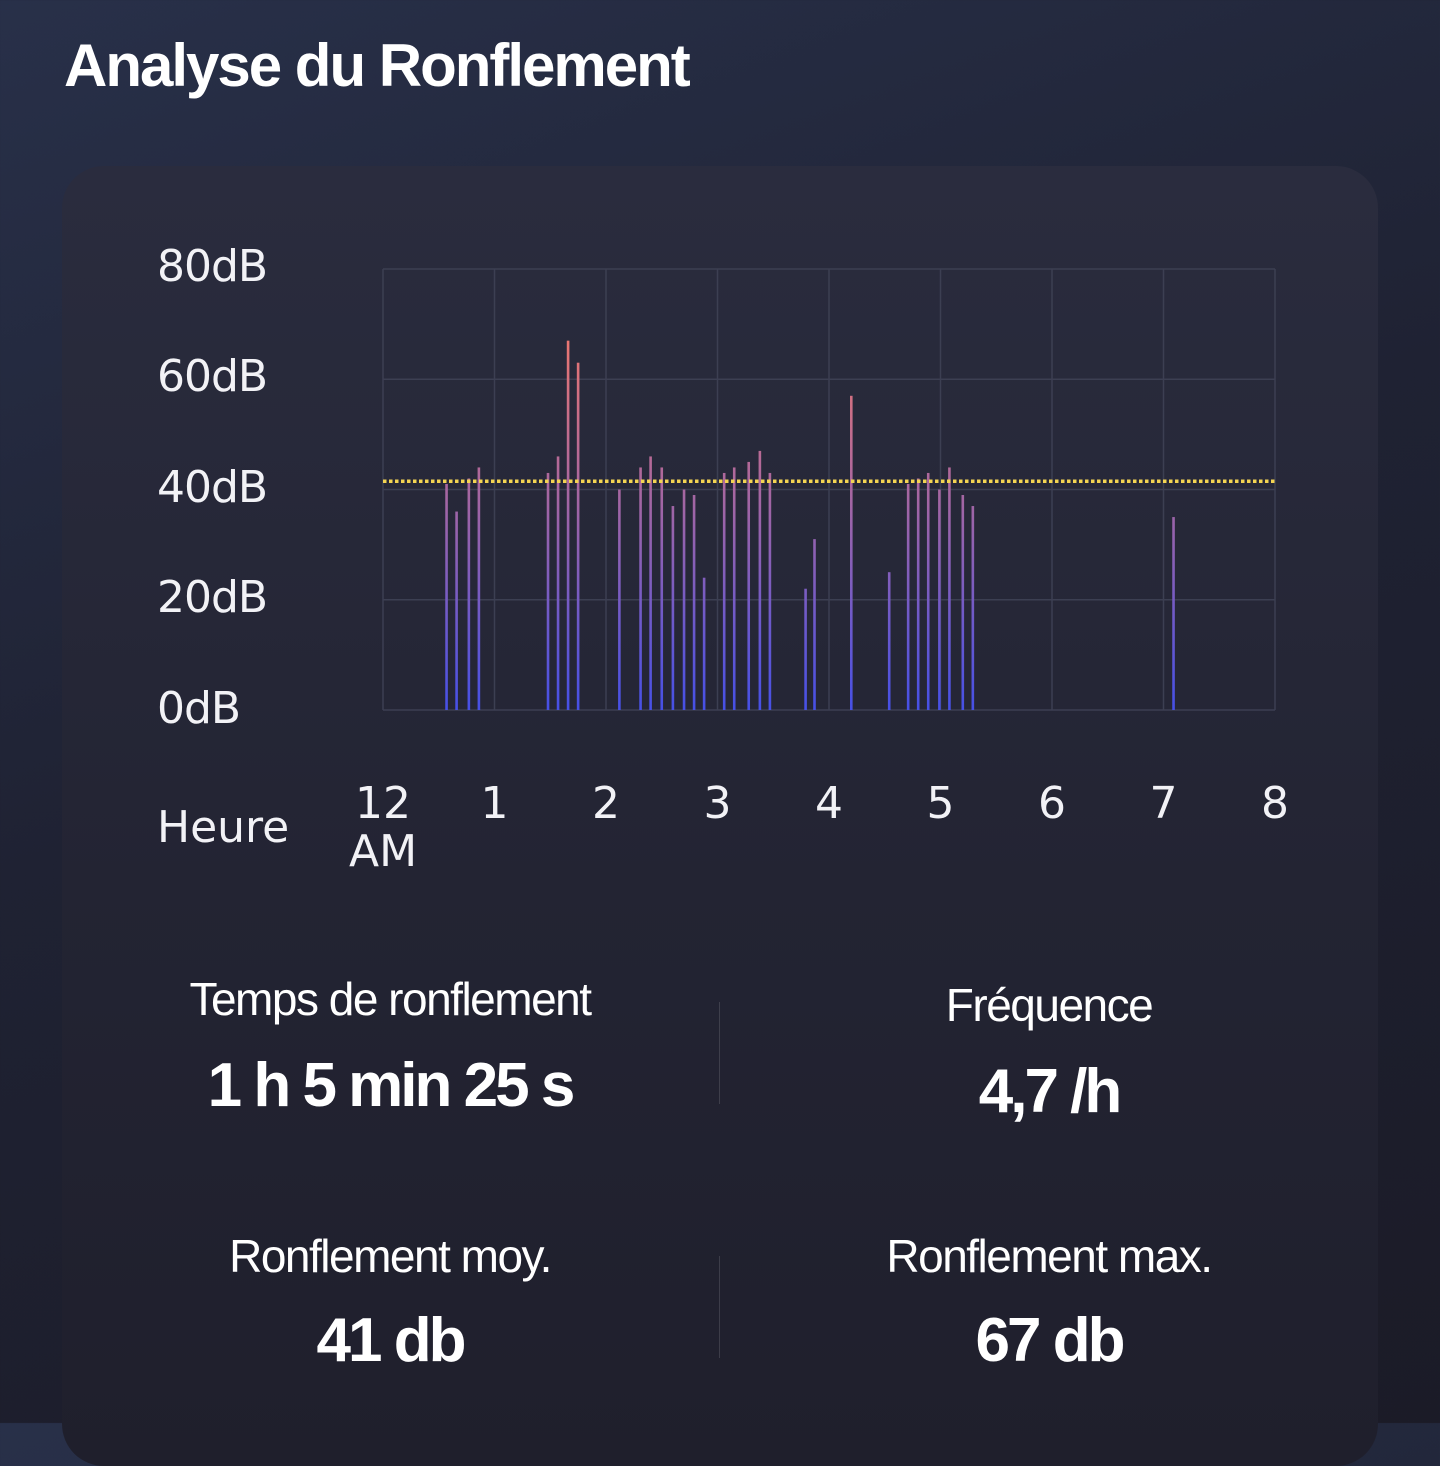 The image size is (1440, 1466). What do you see at coordinates (1163, 803) in the screenshot?
I see `x-tick-label: 7` at bounding box center [1163, 803].